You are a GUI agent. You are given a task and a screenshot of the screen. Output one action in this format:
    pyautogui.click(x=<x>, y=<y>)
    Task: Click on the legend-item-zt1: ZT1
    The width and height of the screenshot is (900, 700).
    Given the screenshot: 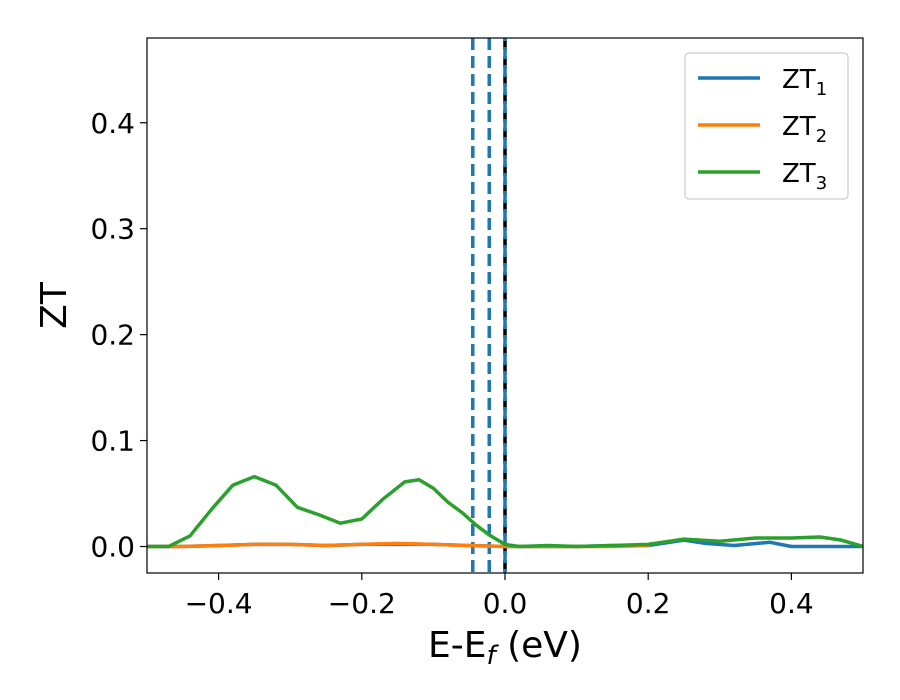 What is the action you would take?
    pyautogui.click(x=762, y=82)
    